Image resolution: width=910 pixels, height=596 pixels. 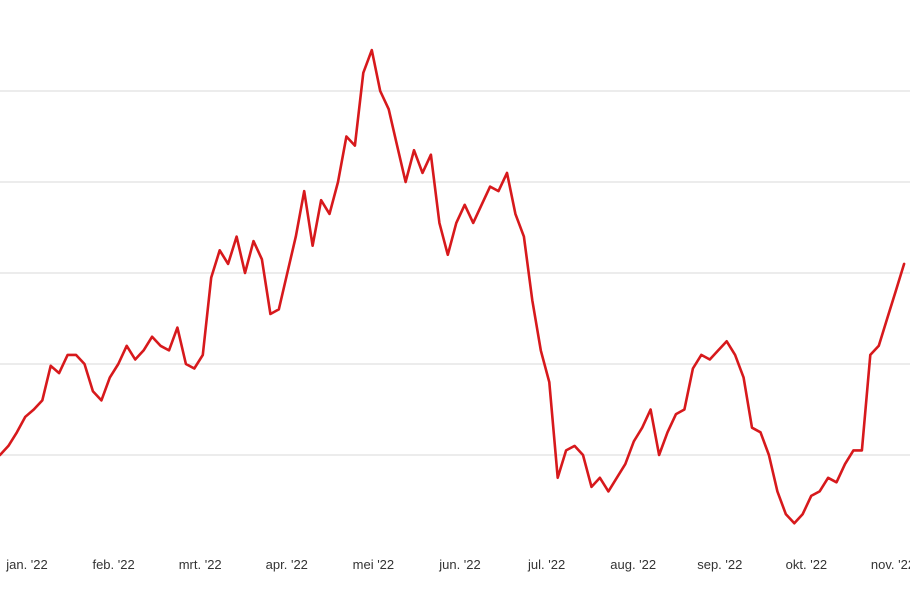 I want to click on x-tick-label: mrt. '22, so click(x=200, y=564).